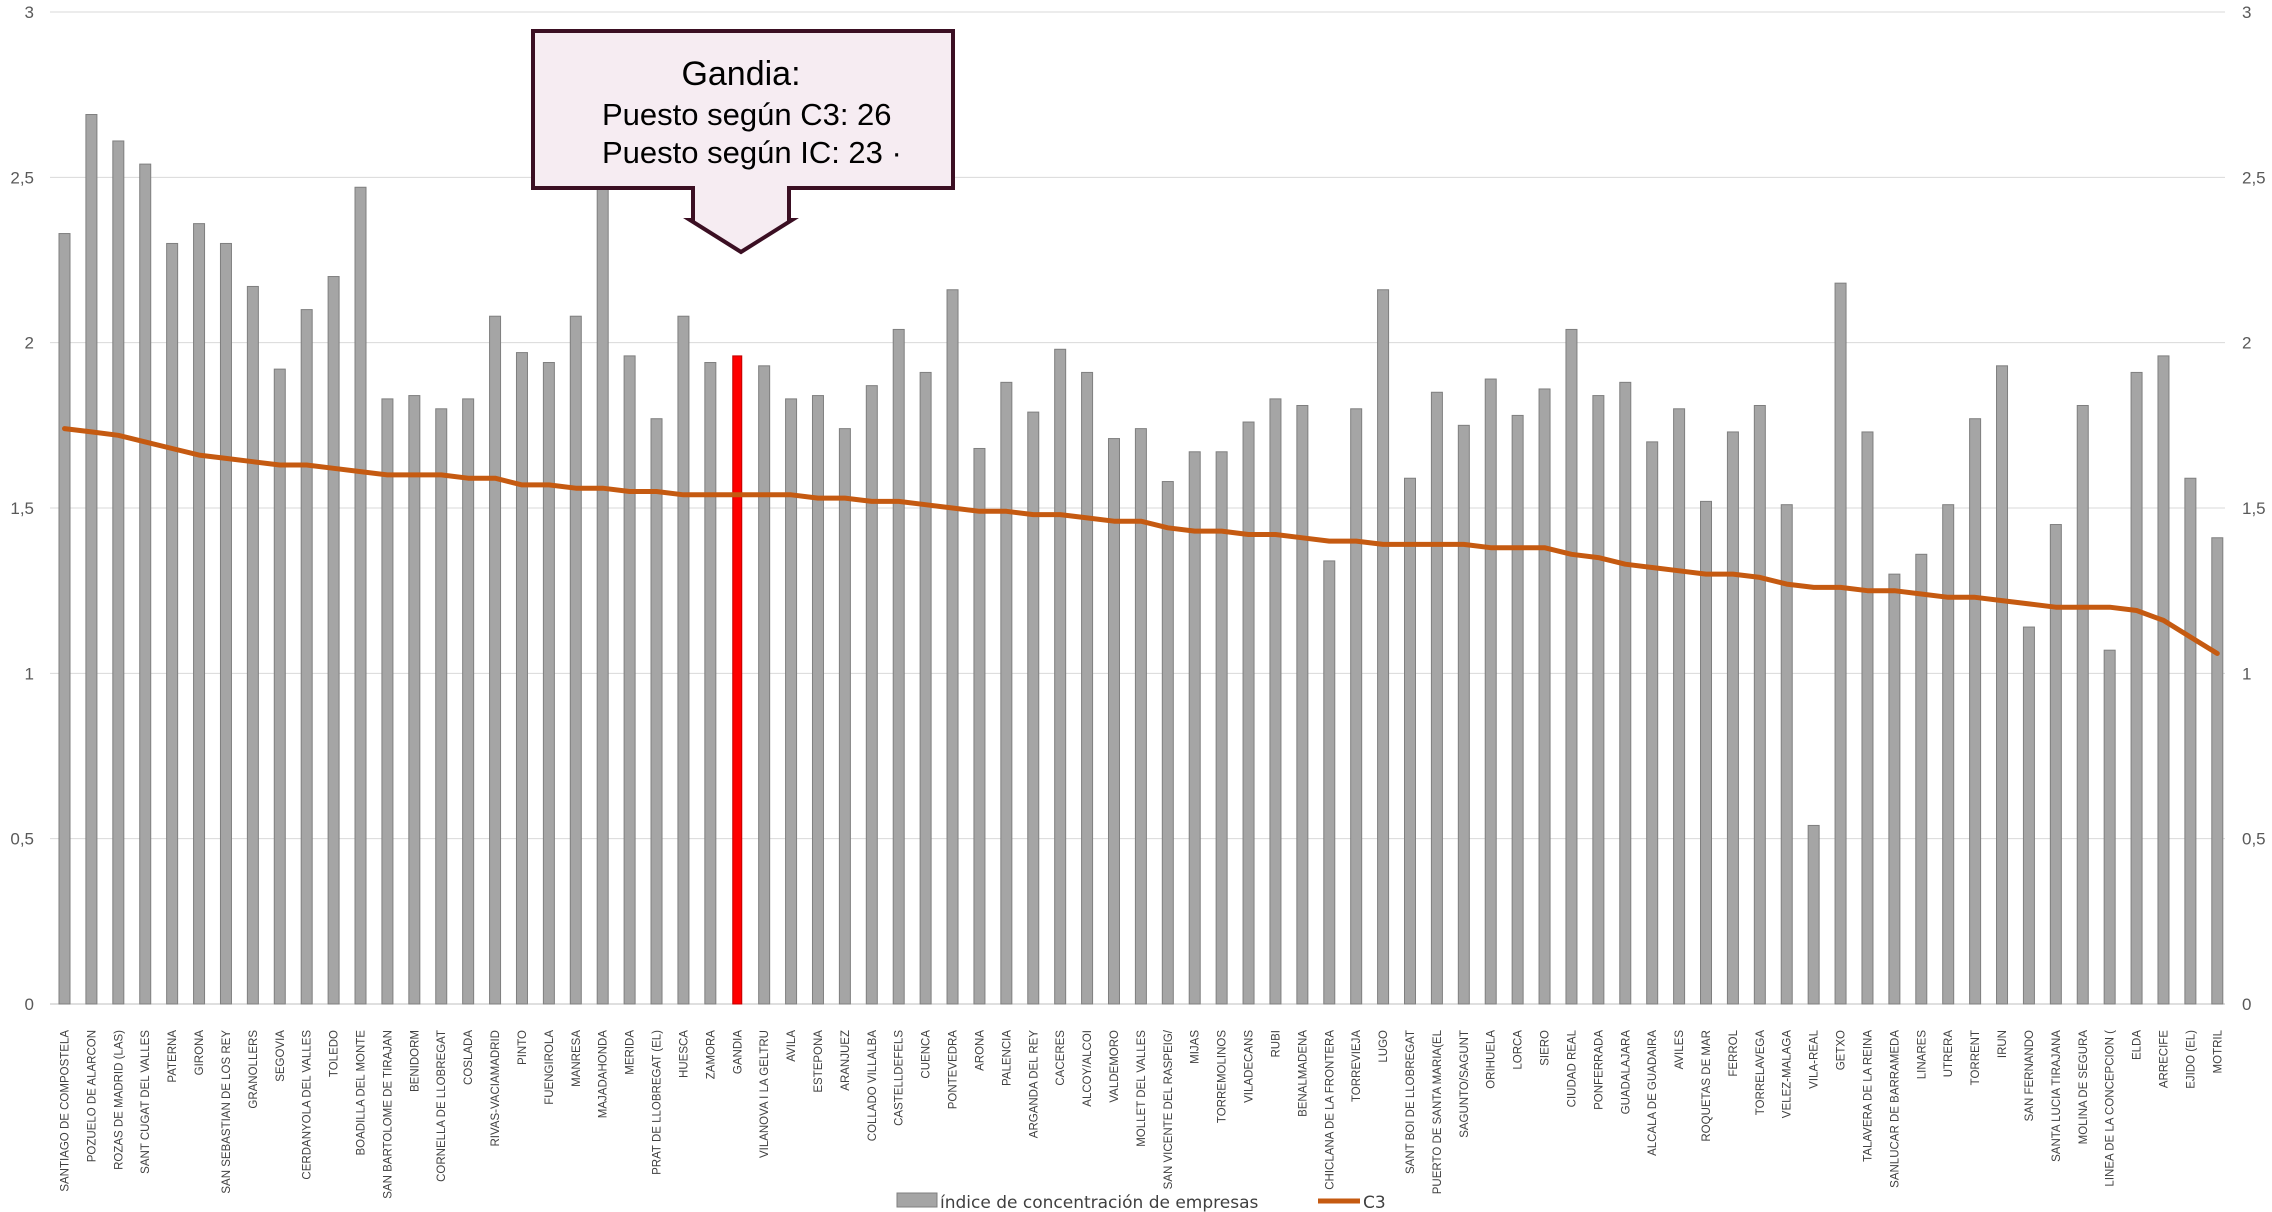 The height and width of the screenshot is (1212, 2272). I want to click on x-tick-label: CORNELLA DE LLOBREGAT, so click(442, 1106).